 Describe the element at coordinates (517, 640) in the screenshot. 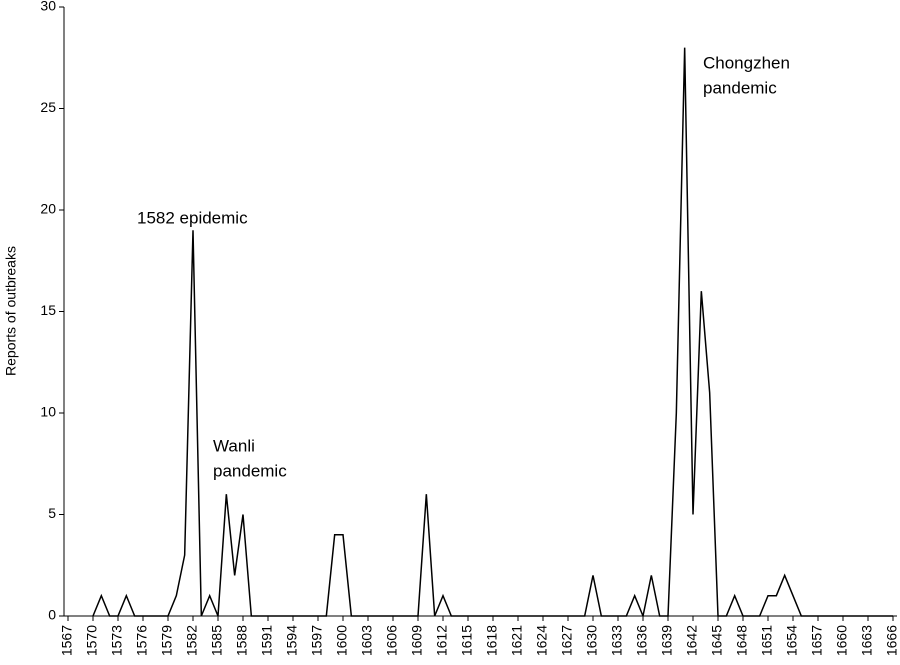

I see `x-tick-label: 1621` at that location.